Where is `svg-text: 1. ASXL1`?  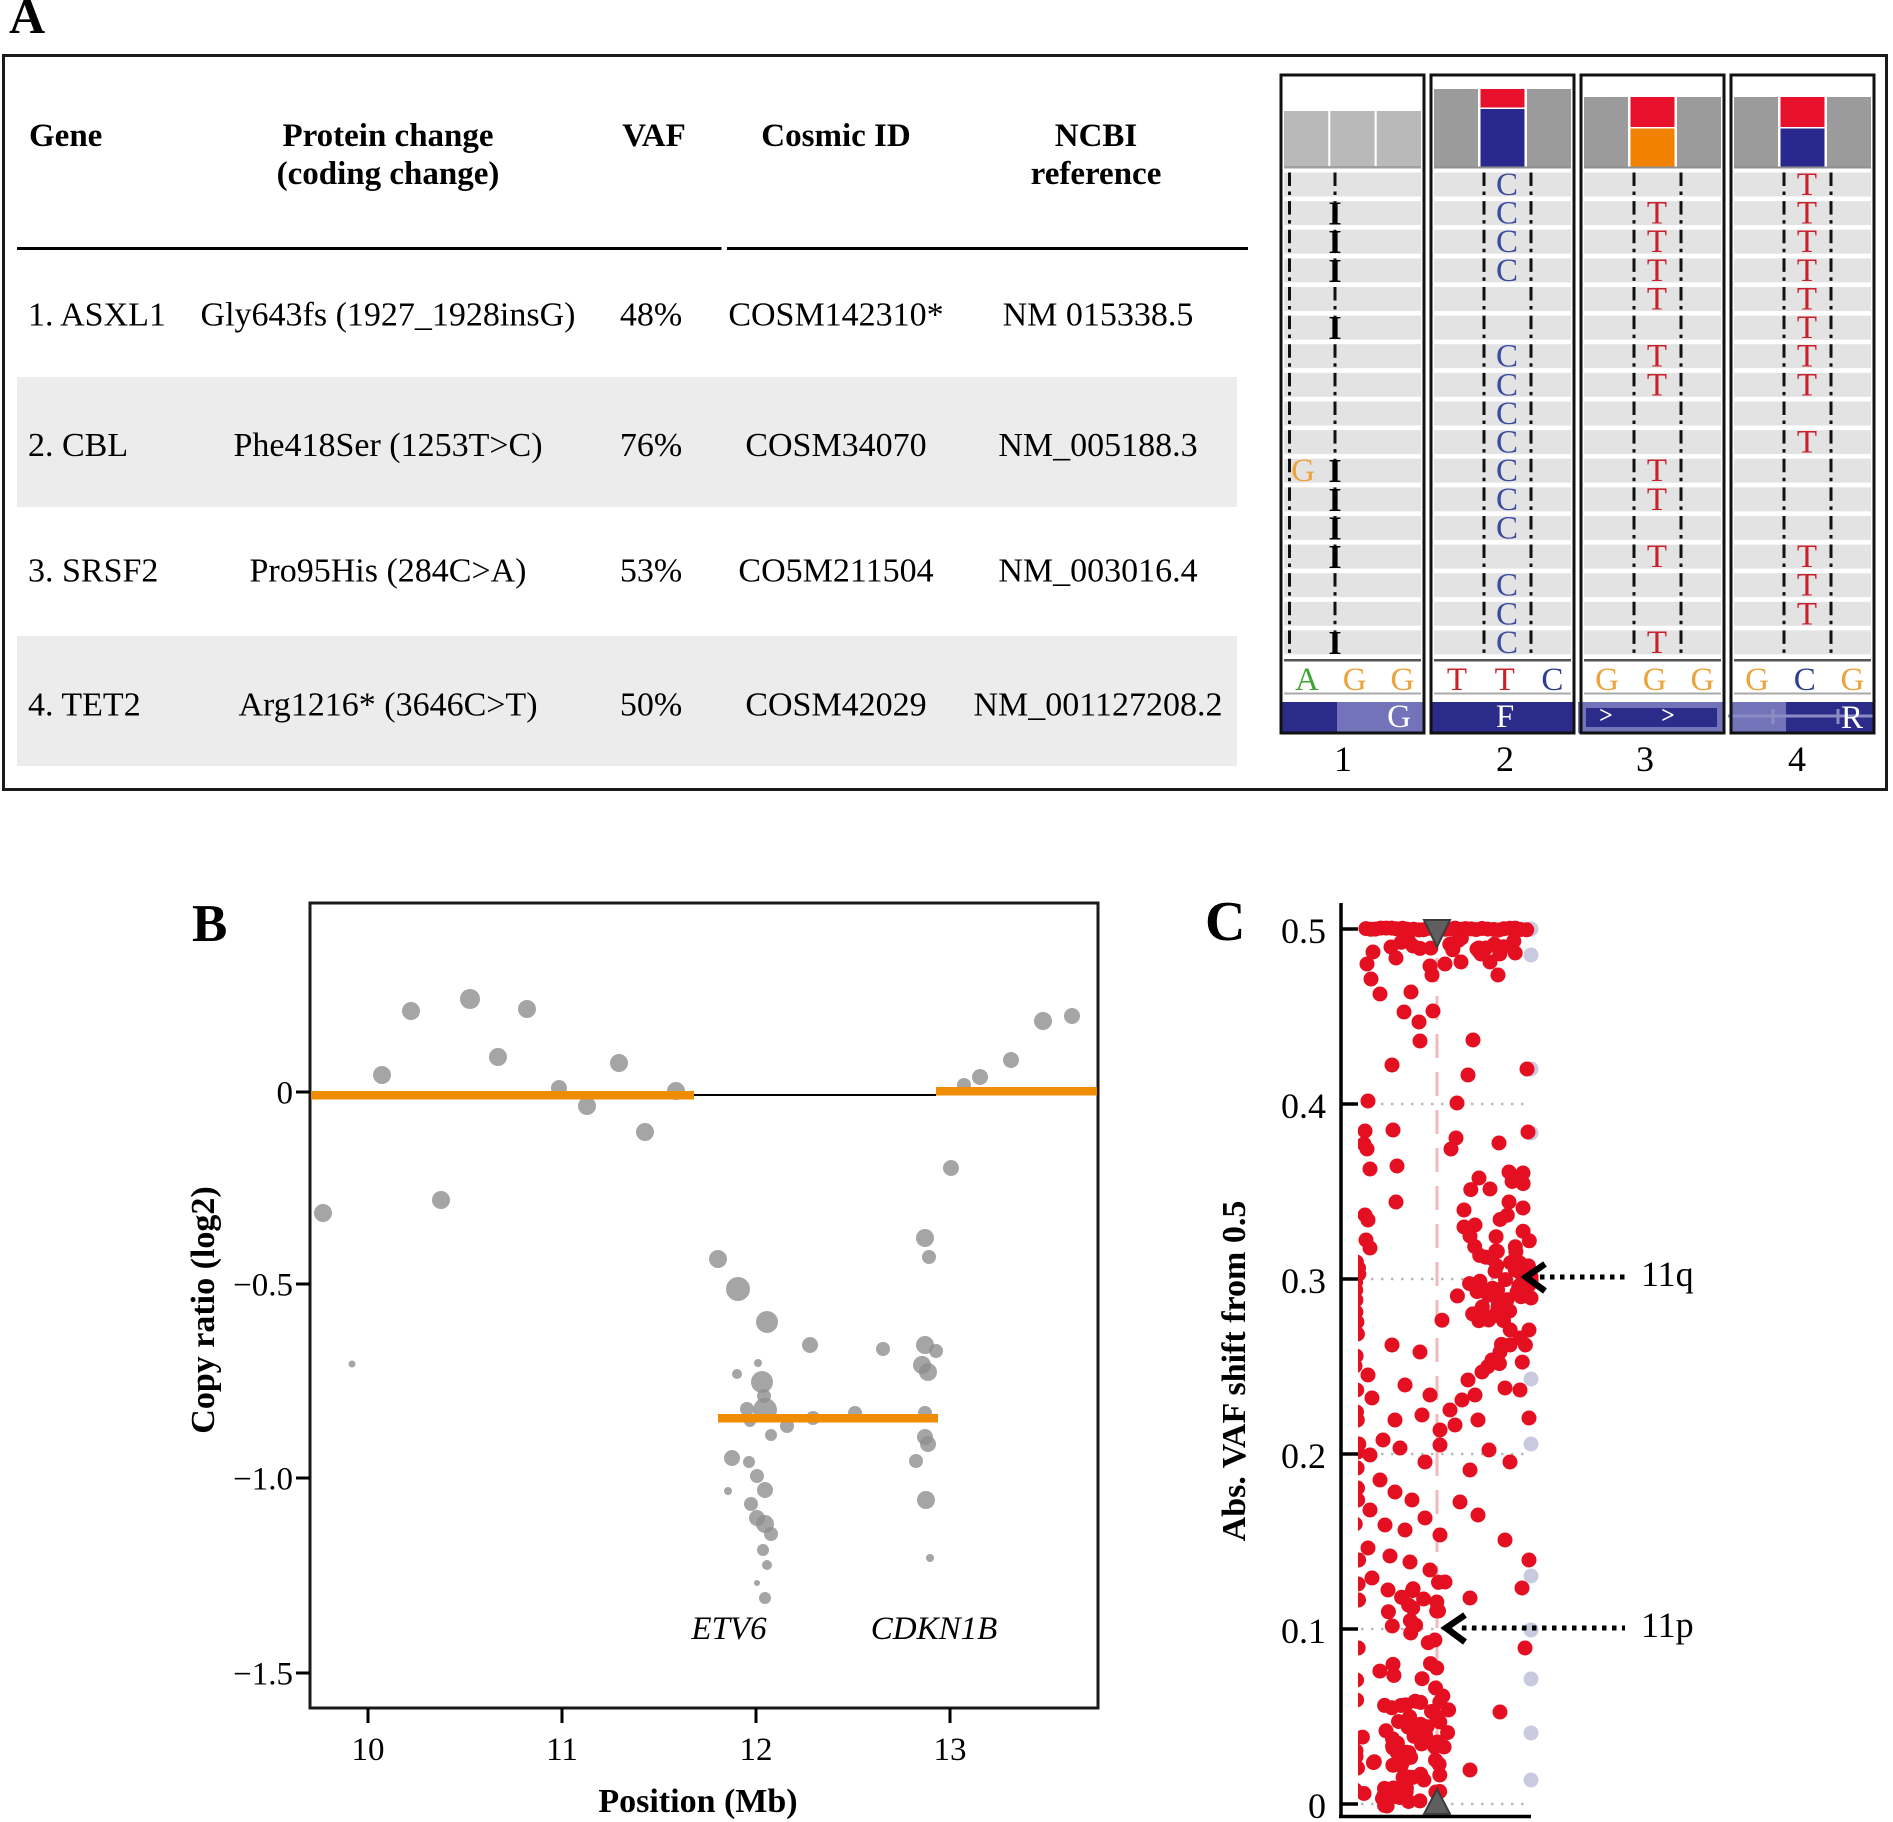 svg-text: 1. ASXL1 is located at coordinates (97, 315).